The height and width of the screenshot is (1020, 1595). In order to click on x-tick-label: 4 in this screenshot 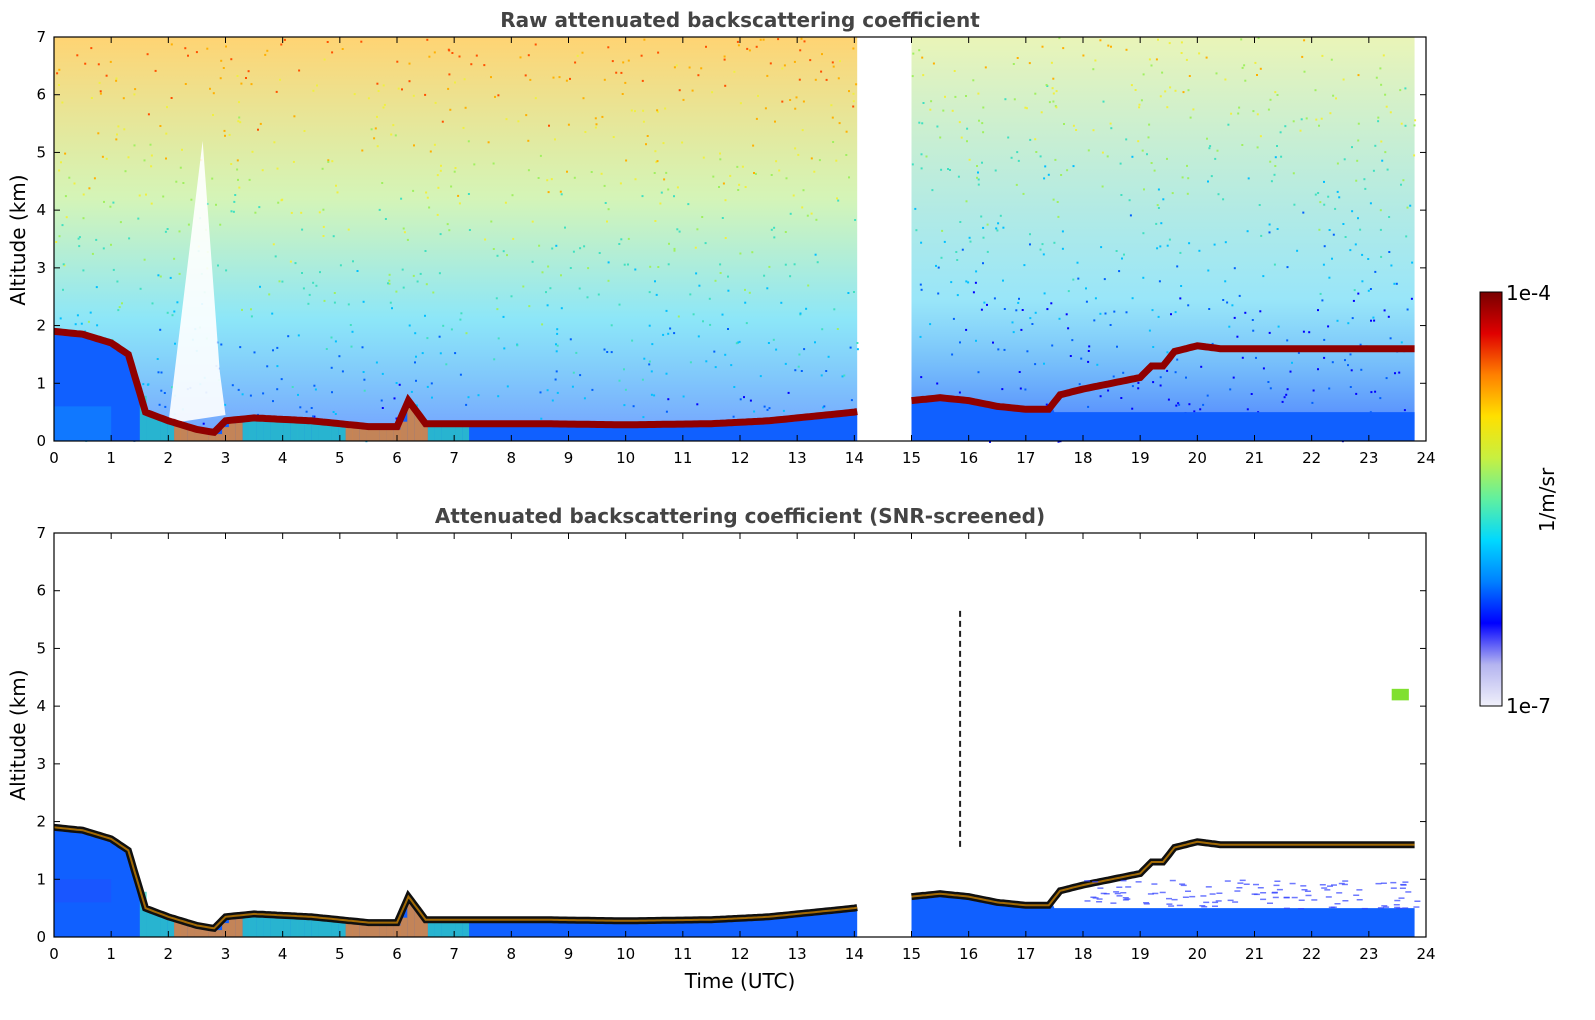, I will do `click(283, 954)`.